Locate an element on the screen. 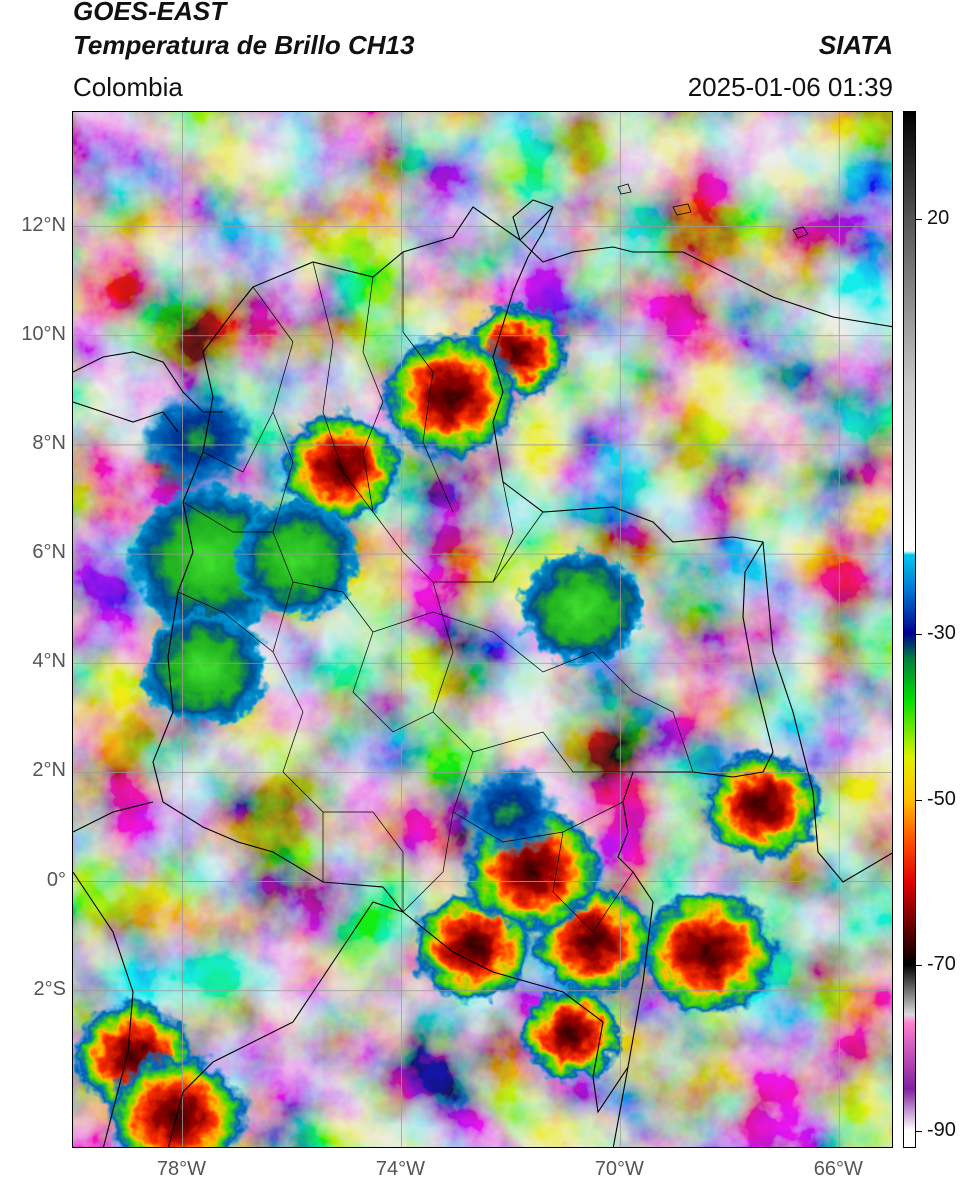 This screenshot has height=1190, width=966. lon-tick-label: 66°W is located at coordinates (838, 1169).